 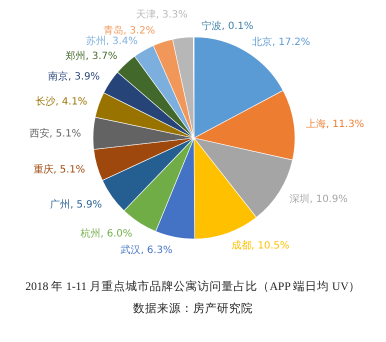 What do you see at coordinates (122, 42) in the screenshot?
I see `data-label: , 3.4%` at bounding box center [122, 42].